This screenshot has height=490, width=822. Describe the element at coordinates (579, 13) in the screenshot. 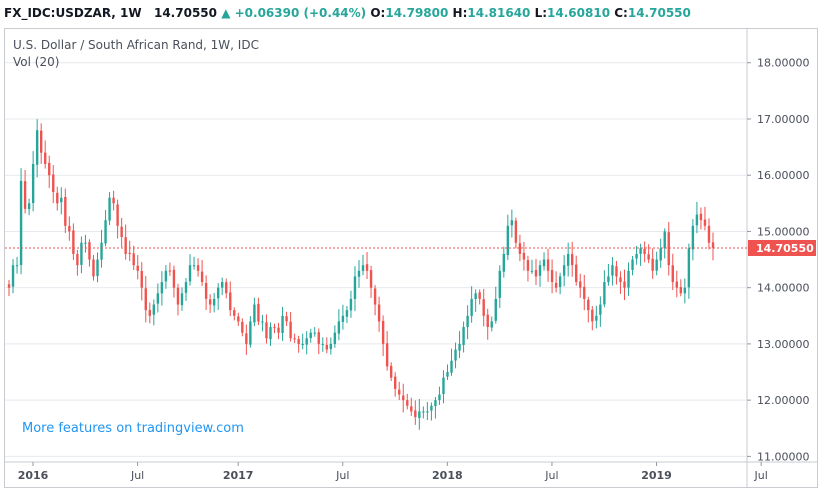

I see `low-value: 14.60810` at that location.